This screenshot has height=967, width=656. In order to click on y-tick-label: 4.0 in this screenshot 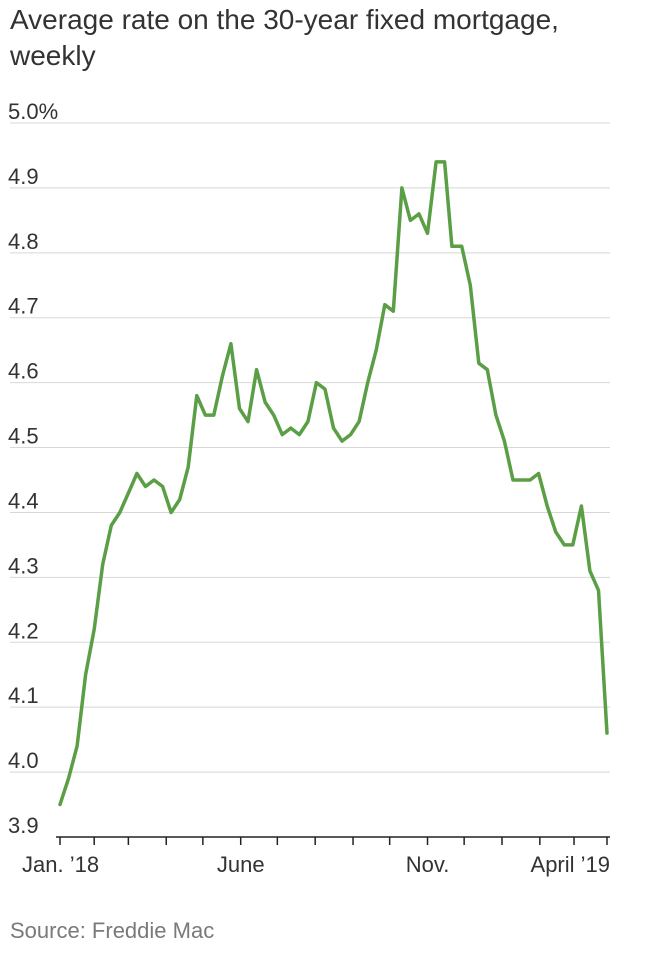, I will do `click(23, 760)`.